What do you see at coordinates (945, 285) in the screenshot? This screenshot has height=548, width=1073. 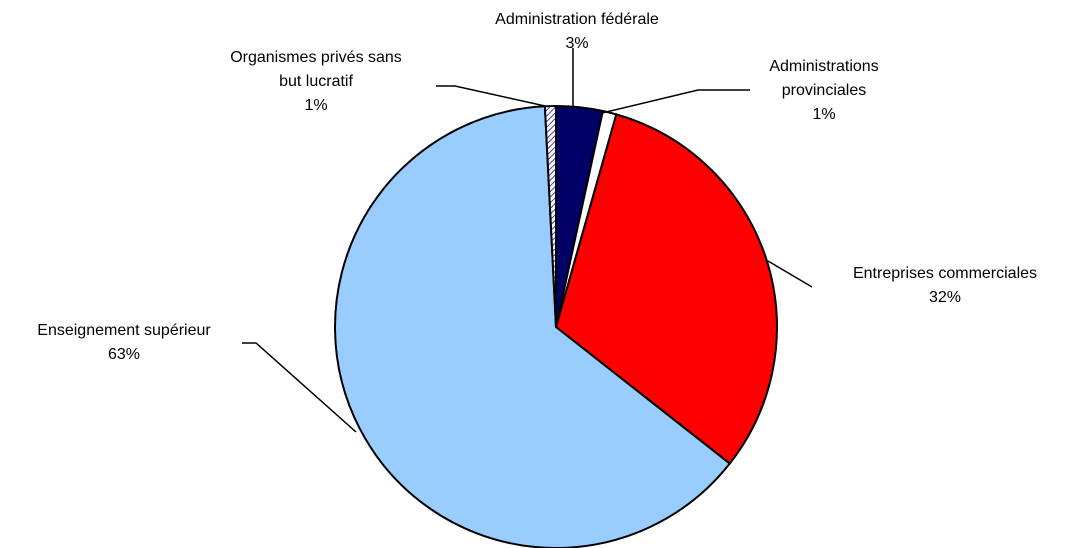 I see `slice-label: Entreprises commerciales 32%` at bounding box center [945, 285].